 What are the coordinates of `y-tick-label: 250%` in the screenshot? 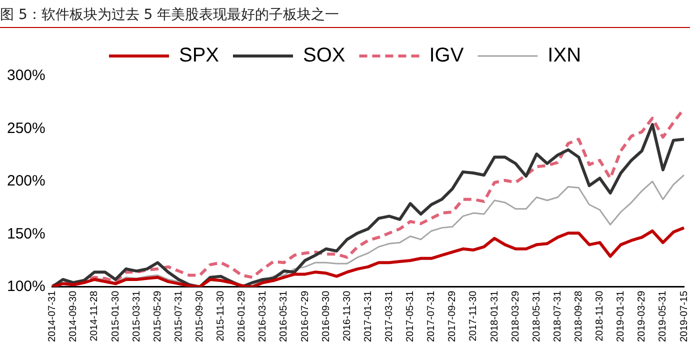 It's located at (26, 128).